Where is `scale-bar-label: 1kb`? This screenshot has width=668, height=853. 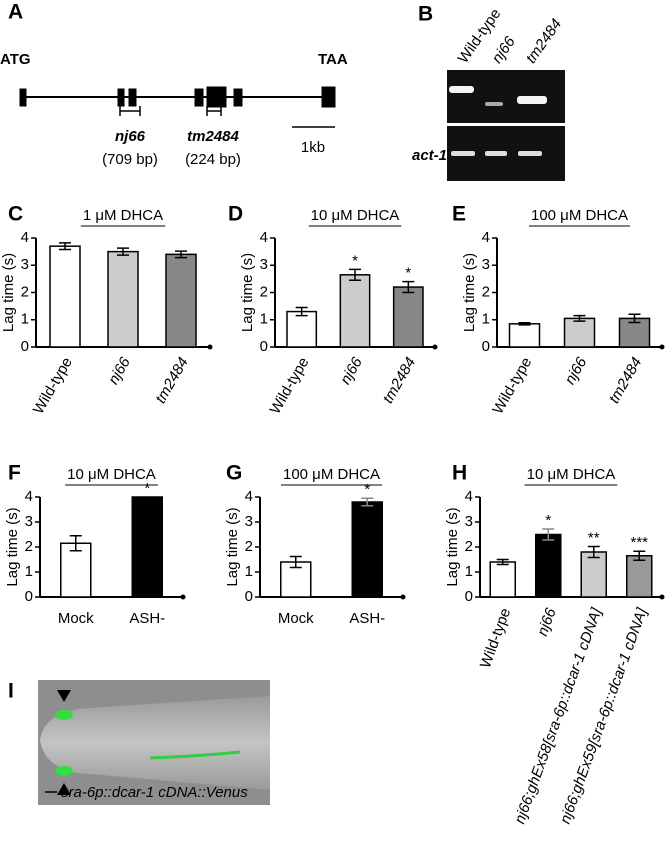 scale-bar-label: 1kb is located at coordinates (313, 147).